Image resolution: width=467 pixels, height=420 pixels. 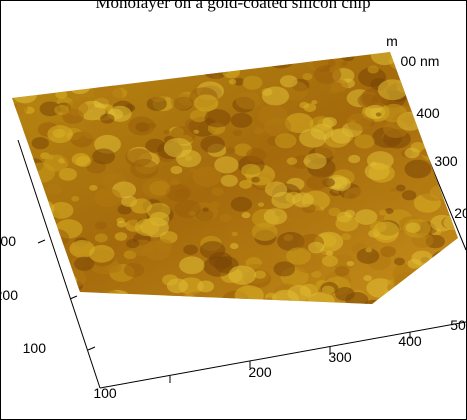 What do you see at coordinates (35, 348) in the screenshot?
I see `axis-label: 100` at bounding box center [35, 348].